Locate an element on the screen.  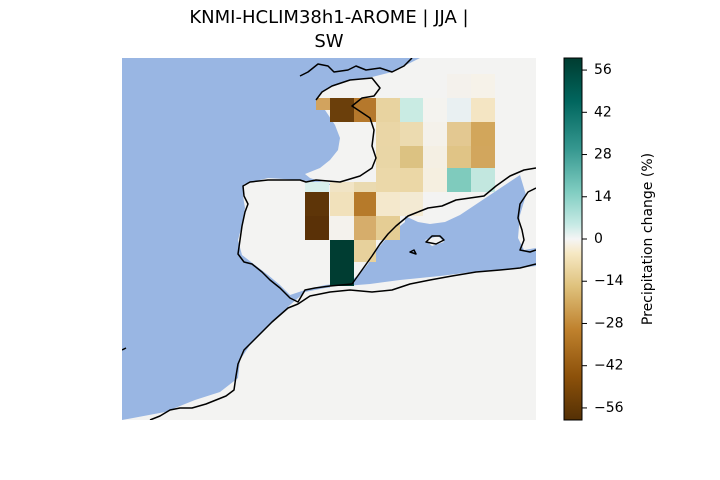
colorbar-tick-label: −56 is located at coordinates (609, 408).